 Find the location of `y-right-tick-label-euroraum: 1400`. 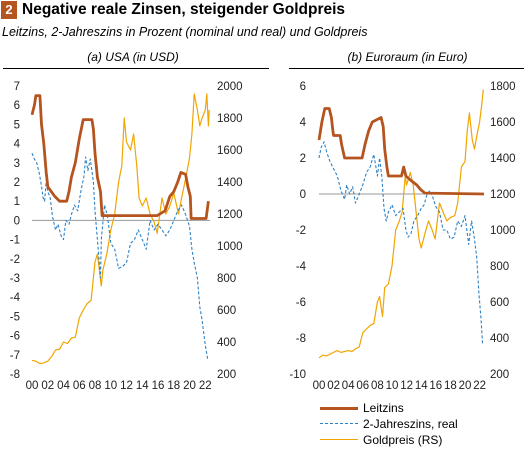

y-right-tick-label-euroraum: 1400 is located at coordinates (503, 159).